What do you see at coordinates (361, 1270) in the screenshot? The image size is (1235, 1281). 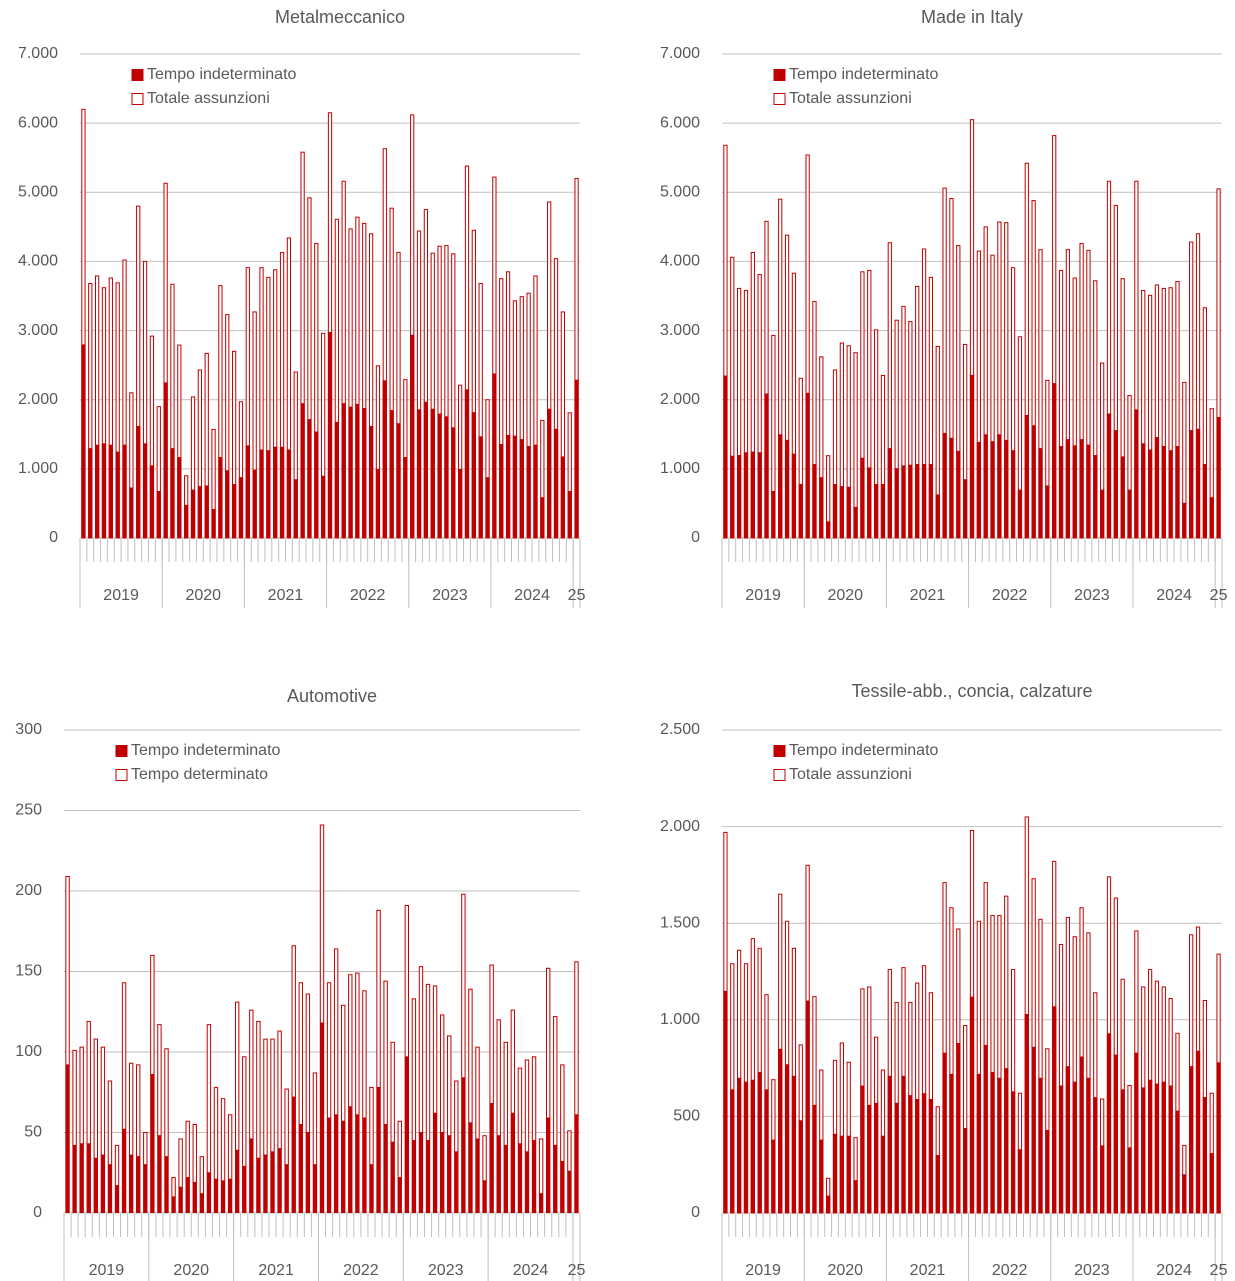 I see `group-label: 2022` at bounding box center [361, 1270].